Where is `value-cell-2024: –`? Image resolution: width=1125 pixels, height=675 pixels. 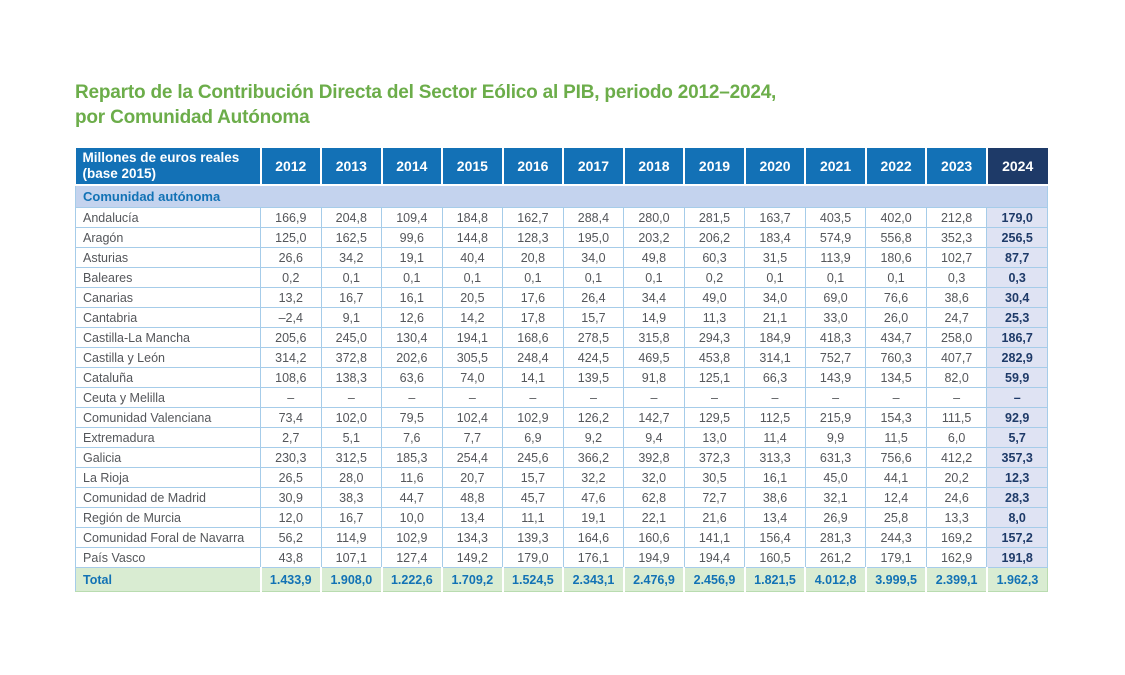
value-cell-2024: – is located at coordinates (1017, 397).